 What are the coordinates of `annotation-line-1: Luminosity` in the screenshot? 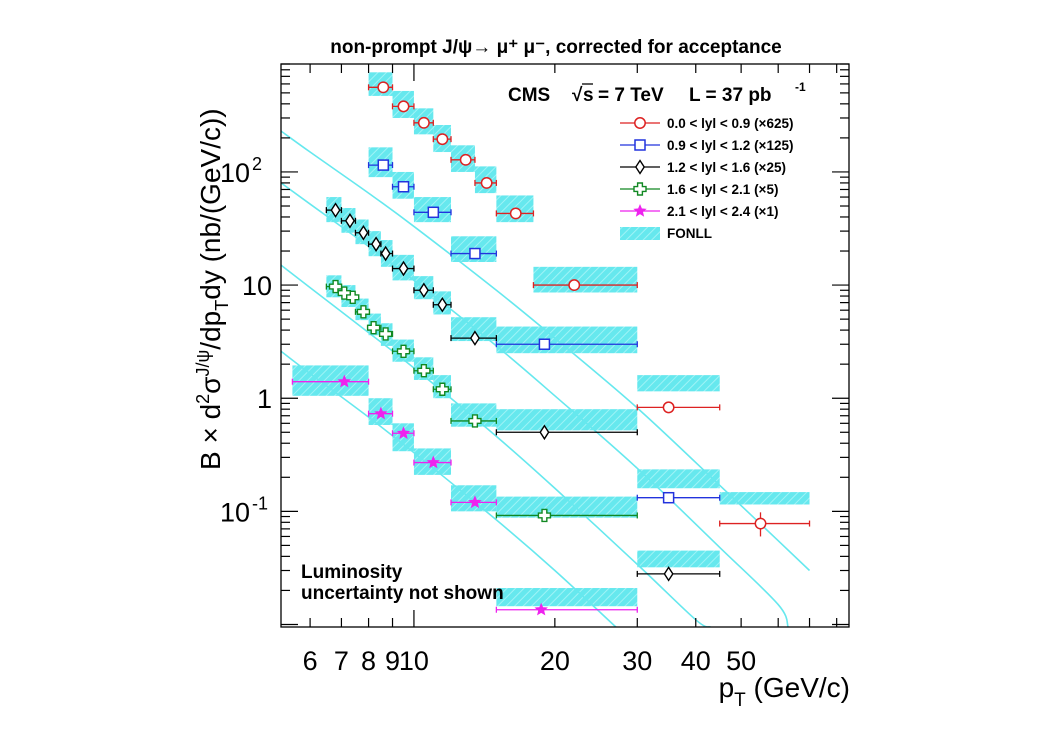 It's located at (352, 572).